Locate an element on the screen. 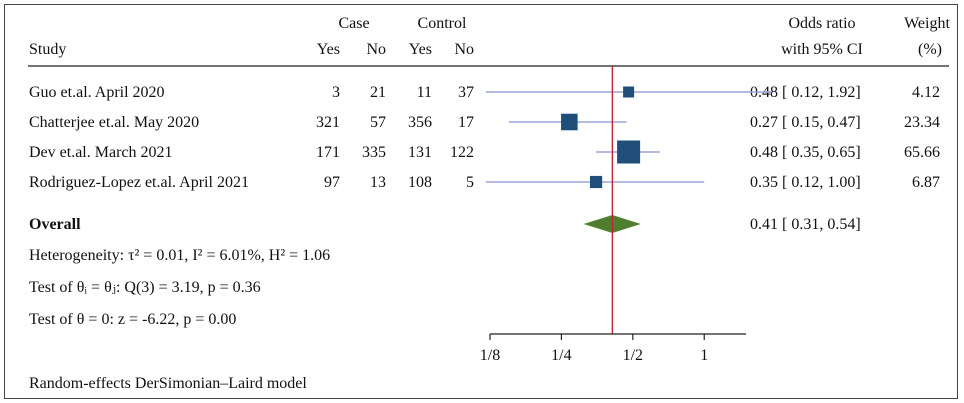  control-yes-value: 108 is located at coordinates (420, 182).